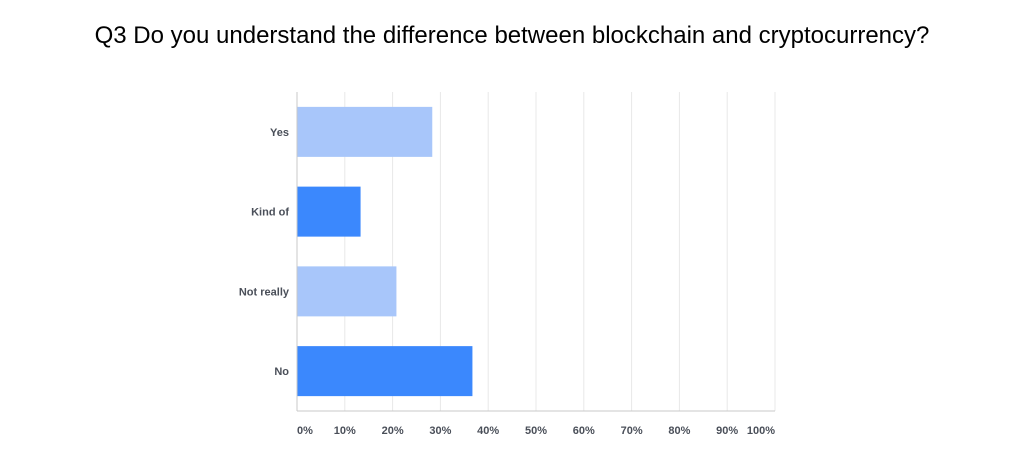  What do you see at coordinates (345, 431) in the screenshot?
I see `x-tick-label: 10%` at bounding box center [345, 431].